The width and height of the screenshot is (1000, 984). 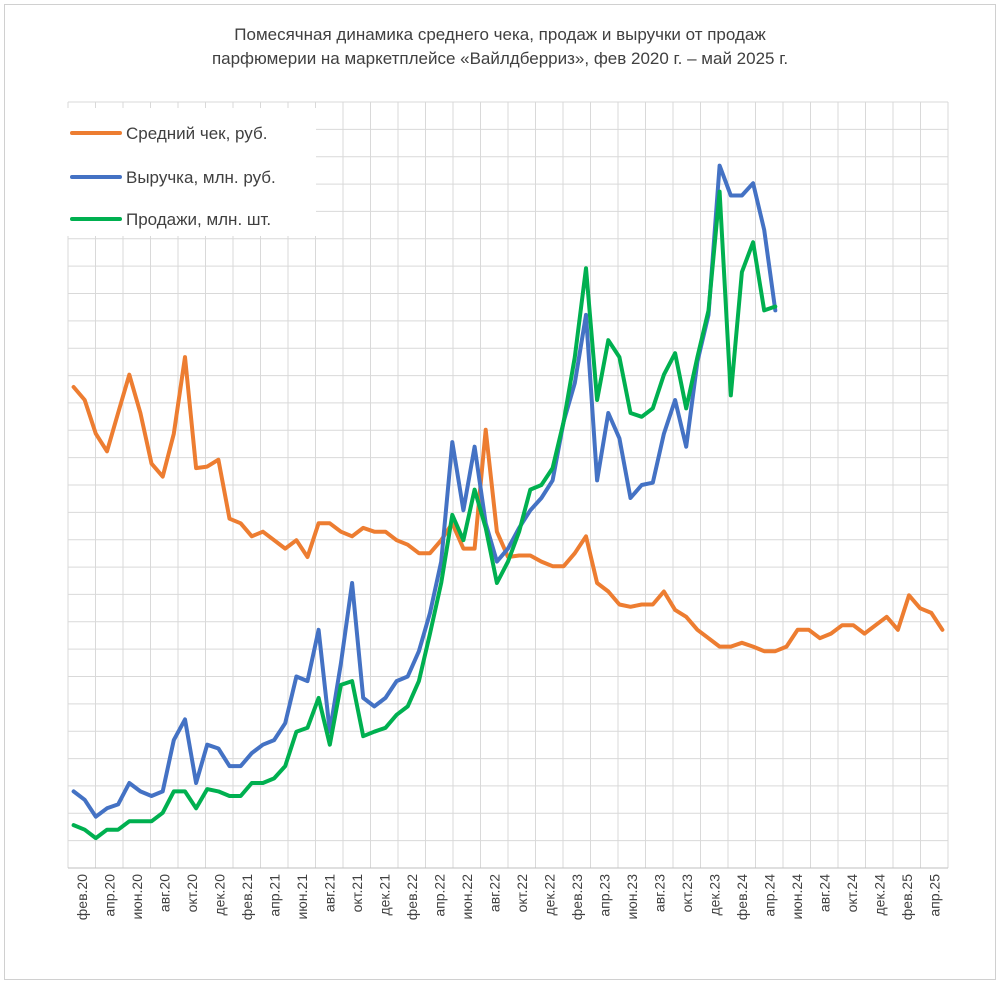 What do you see at coordinates (824, 893) in the screenshot?
I see `x-tick-label: авг.24` at bounding box center [824, 893].